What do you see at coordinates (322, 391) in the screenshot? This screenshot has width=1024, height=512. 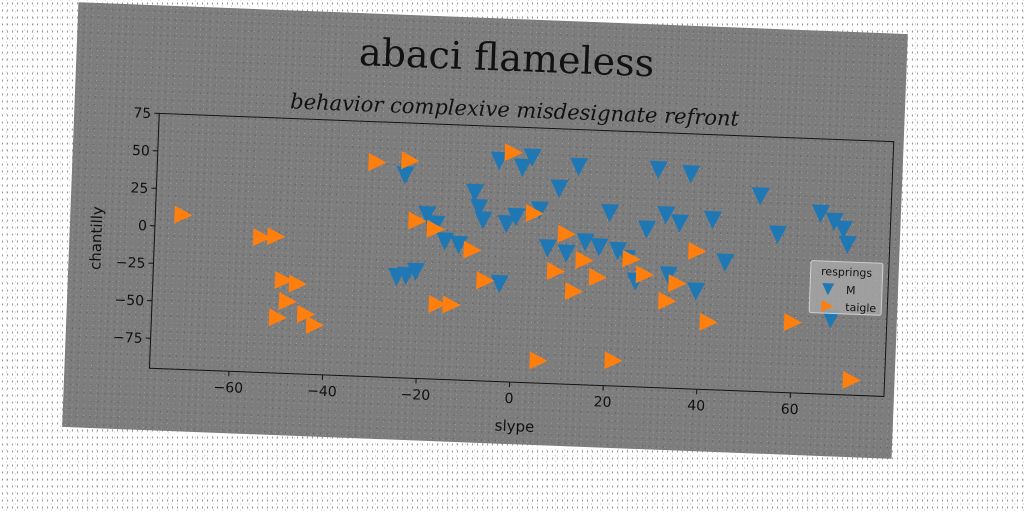 I see `x-tick-label: −40` at bounding box center [322, 391].